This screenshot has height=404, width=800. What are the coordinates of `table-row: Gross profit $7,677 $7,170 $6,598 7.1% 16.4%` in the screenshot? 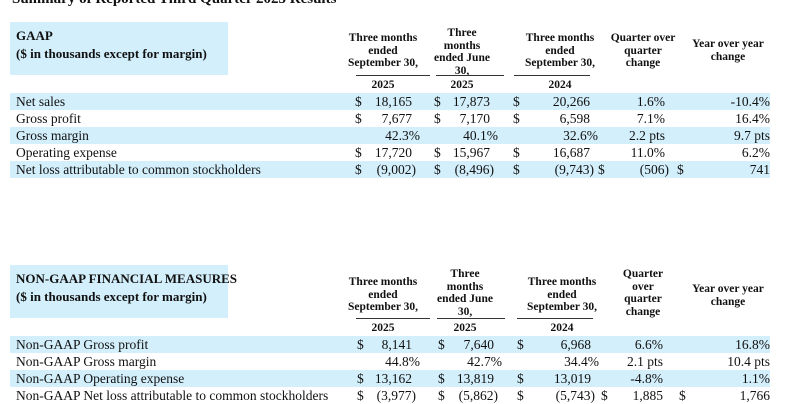 It's located at (390, 118).